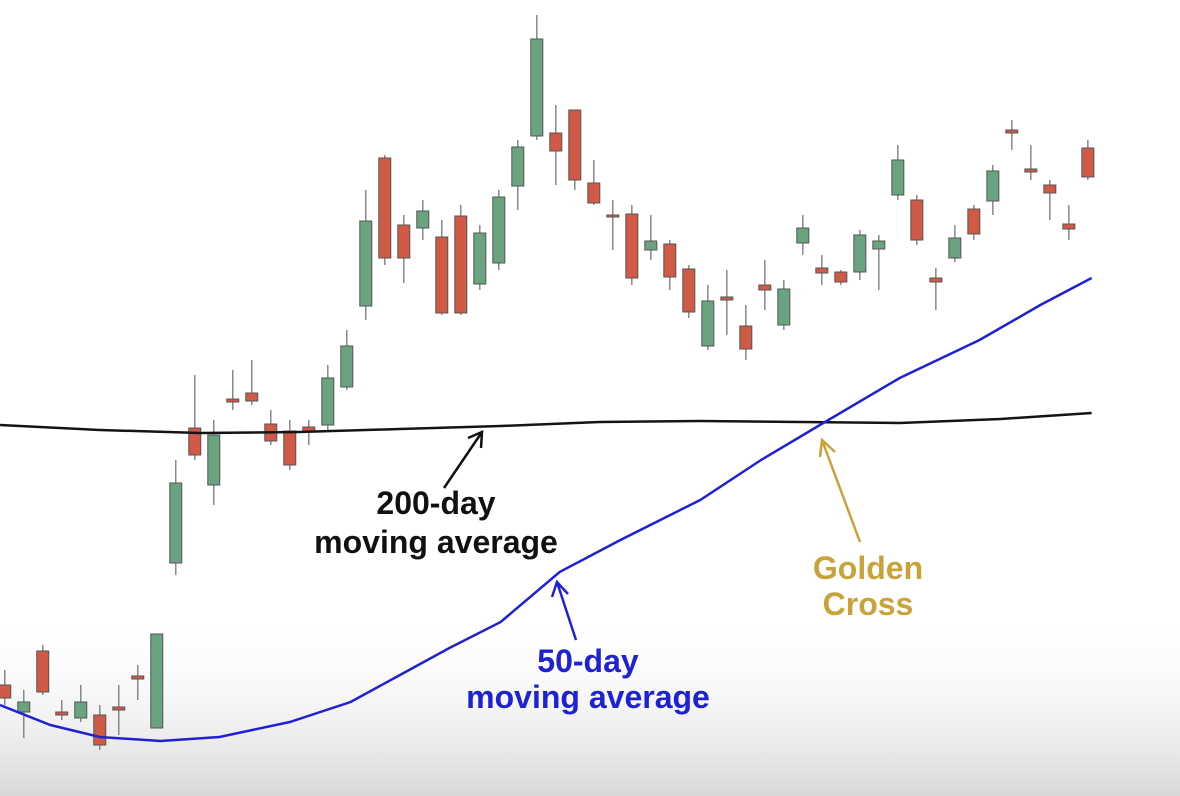  I want to click on annotation-text: 50-day, so click(588, 661).